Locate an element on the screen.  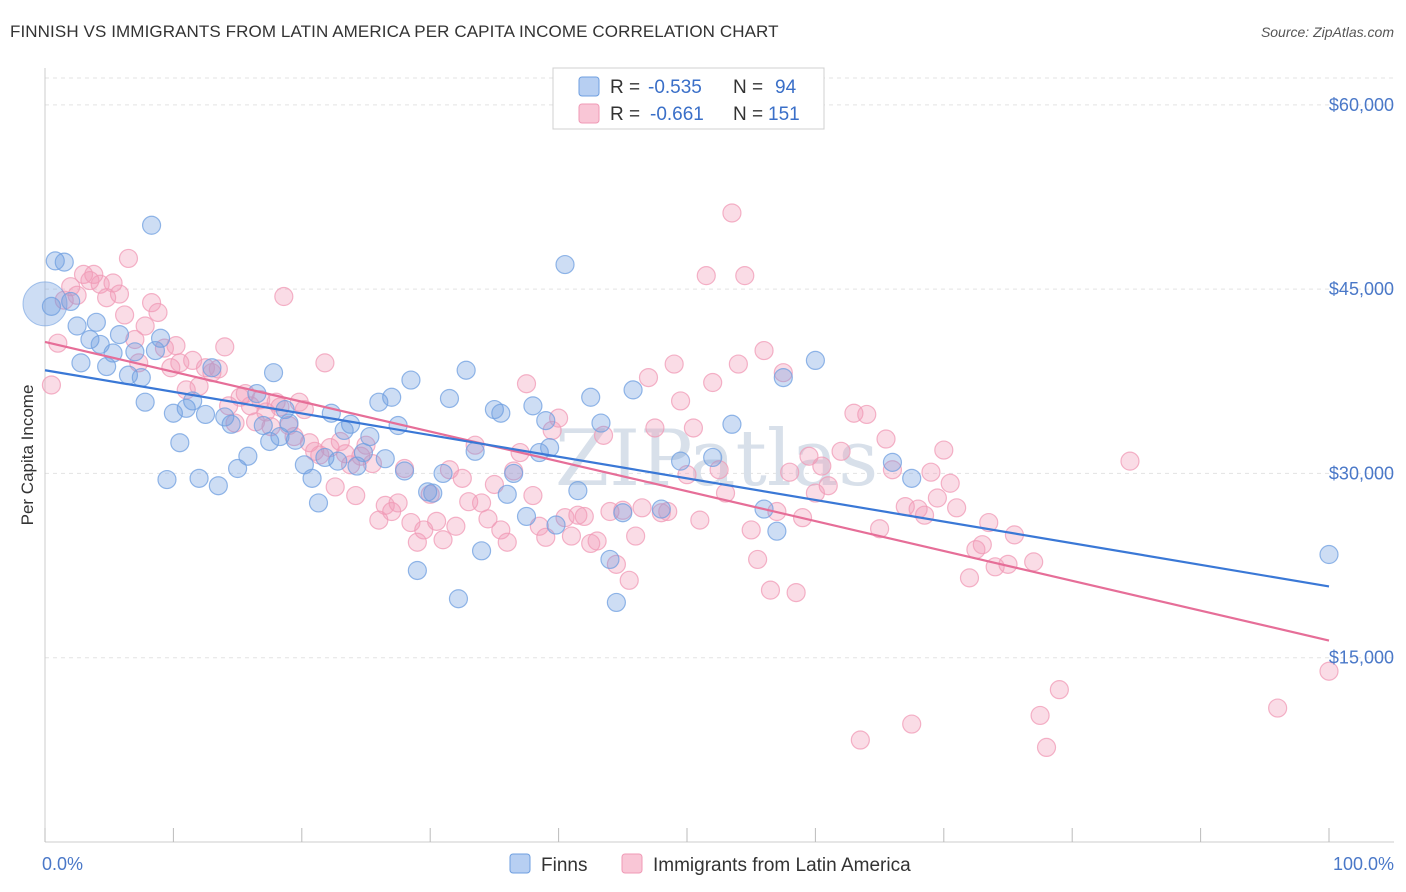
legend-r-label-finns: R = is located at coordinates (625, 87).